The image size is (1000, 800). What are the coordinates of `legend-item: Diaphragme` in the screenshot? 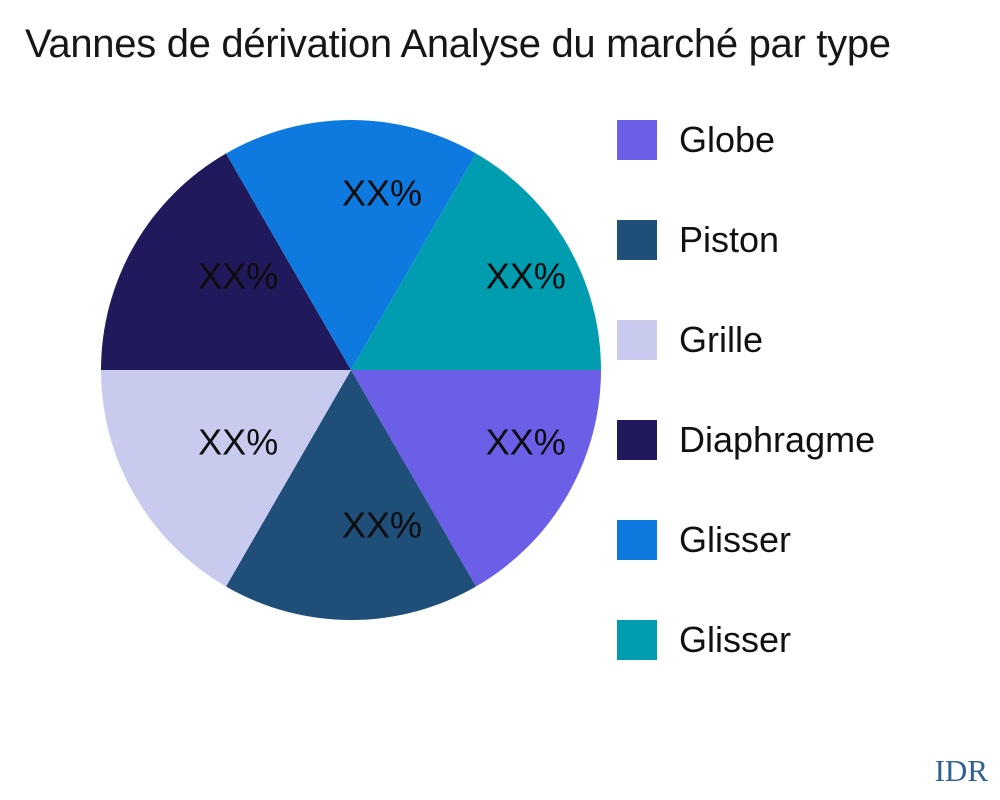 It's located at (746, 440).